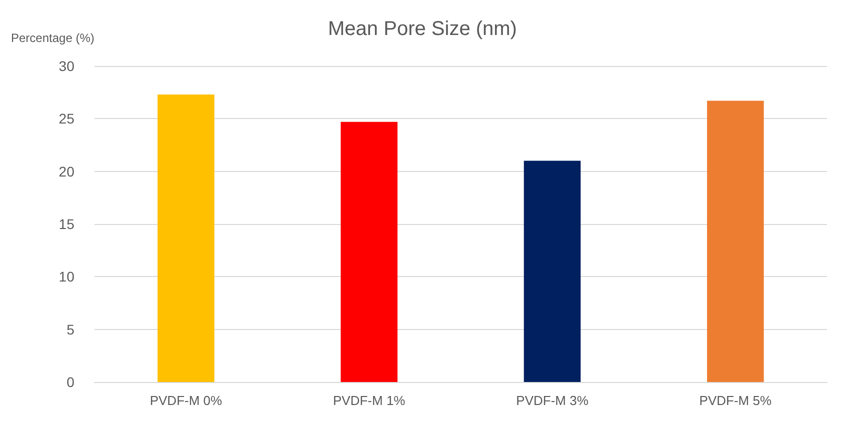 Image resolution: width=845 pixels, height=431 pixels. What do you see at coordinates (66, 118) in the screenshot?
I see `y-tick-label: 25` at bounding box center [66, 118].